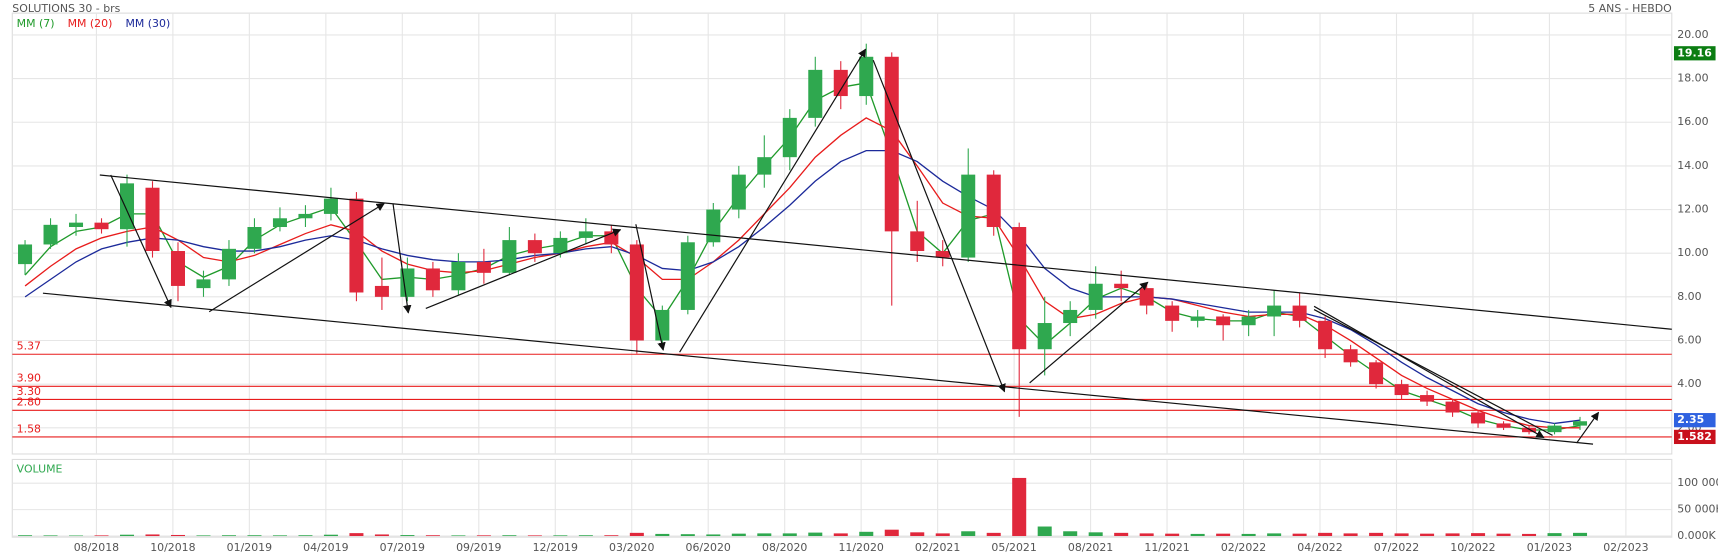 The image size is (1718, 559). I want to click on y-tick-label: 20.00, so click(1692, 34).